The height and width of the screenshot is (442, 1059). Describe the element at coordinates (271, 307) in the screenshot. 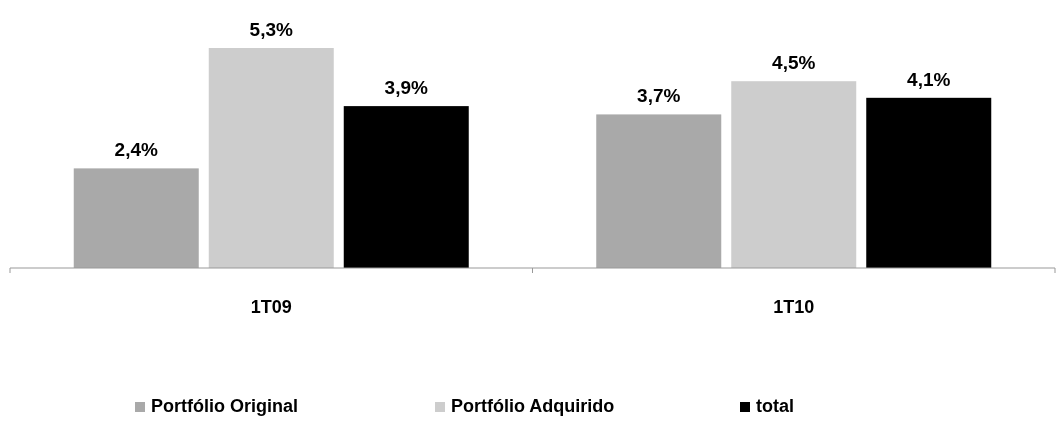

I see `x-tick-label: 1T09` at that location.